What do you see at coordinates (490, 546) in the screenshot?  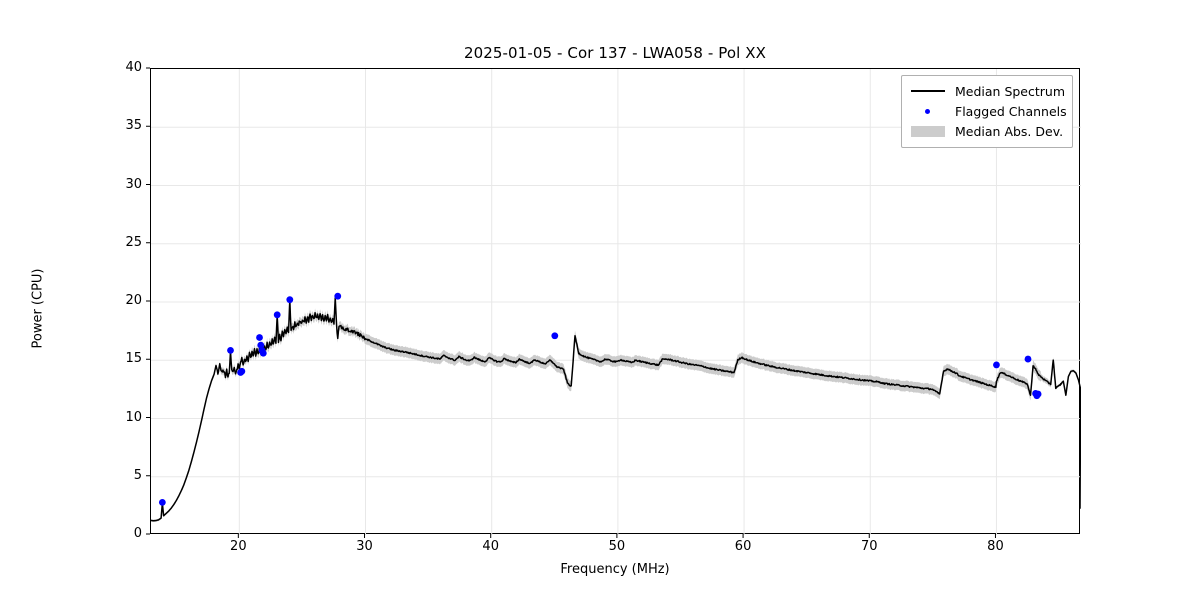 I see `x-tick-label: 40` at bounding box center [490, 546].